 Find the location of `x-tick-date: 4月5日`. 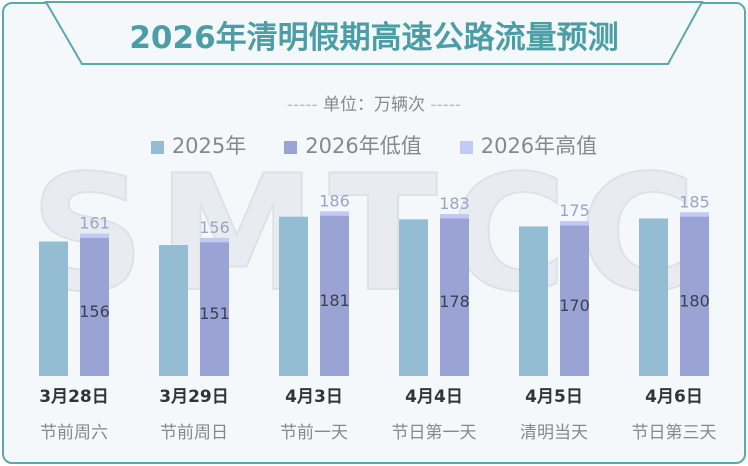

x-tick-date: 4月5日 is located at coordinates (554, 397).